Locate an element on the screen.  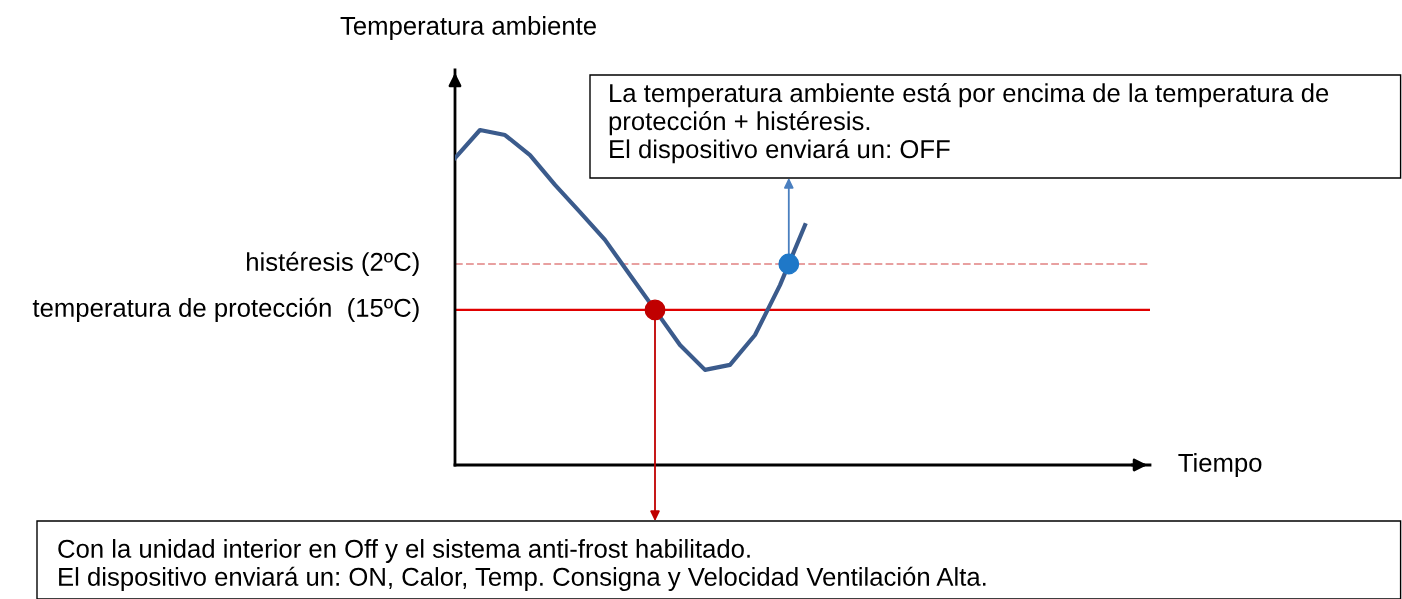
text: Con la unidad interior en Off y el sistema anti-frost habilitado. El dispositivo enviará un: ON, Calor, Temp. Consigna y Velocidad Ventilación Alta. is located at coordinates (522, 565).